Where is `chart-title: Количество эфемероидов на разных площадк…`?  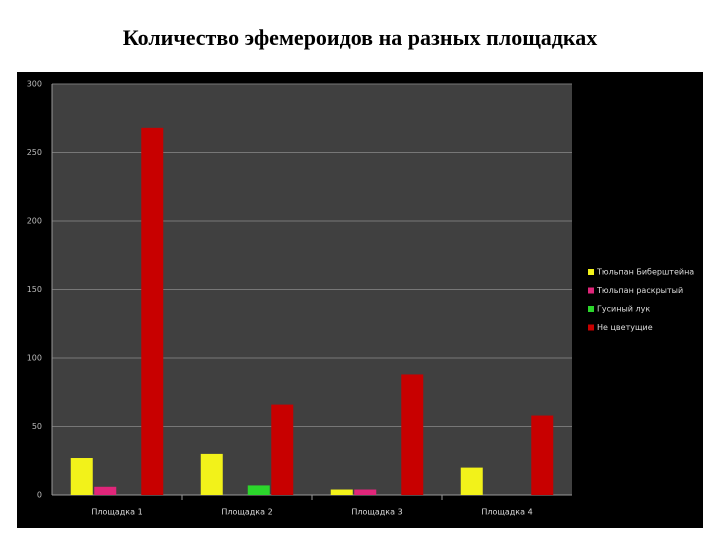 chart-title: Количество эфемероидов на разных площадк… is located at coordinates (360, 37).